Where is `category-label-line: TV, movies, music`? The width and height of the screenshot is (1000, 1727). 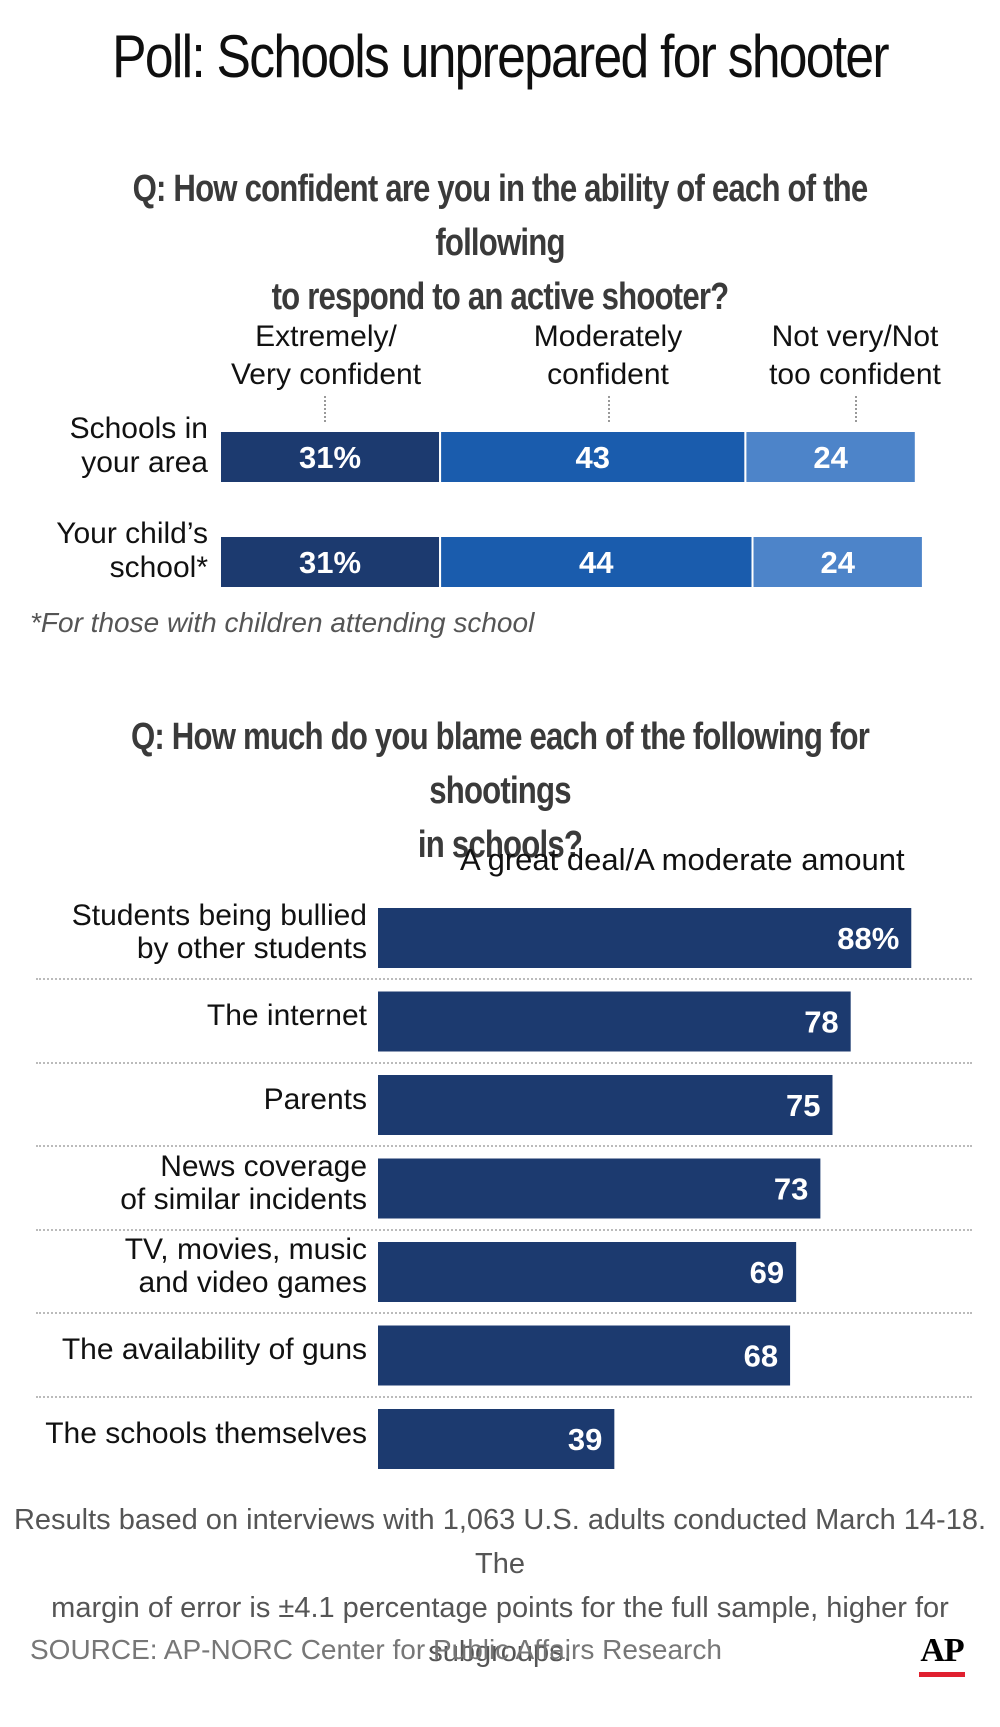 category-label-line: TV, movies, music is located at coordinates (245, 1249).